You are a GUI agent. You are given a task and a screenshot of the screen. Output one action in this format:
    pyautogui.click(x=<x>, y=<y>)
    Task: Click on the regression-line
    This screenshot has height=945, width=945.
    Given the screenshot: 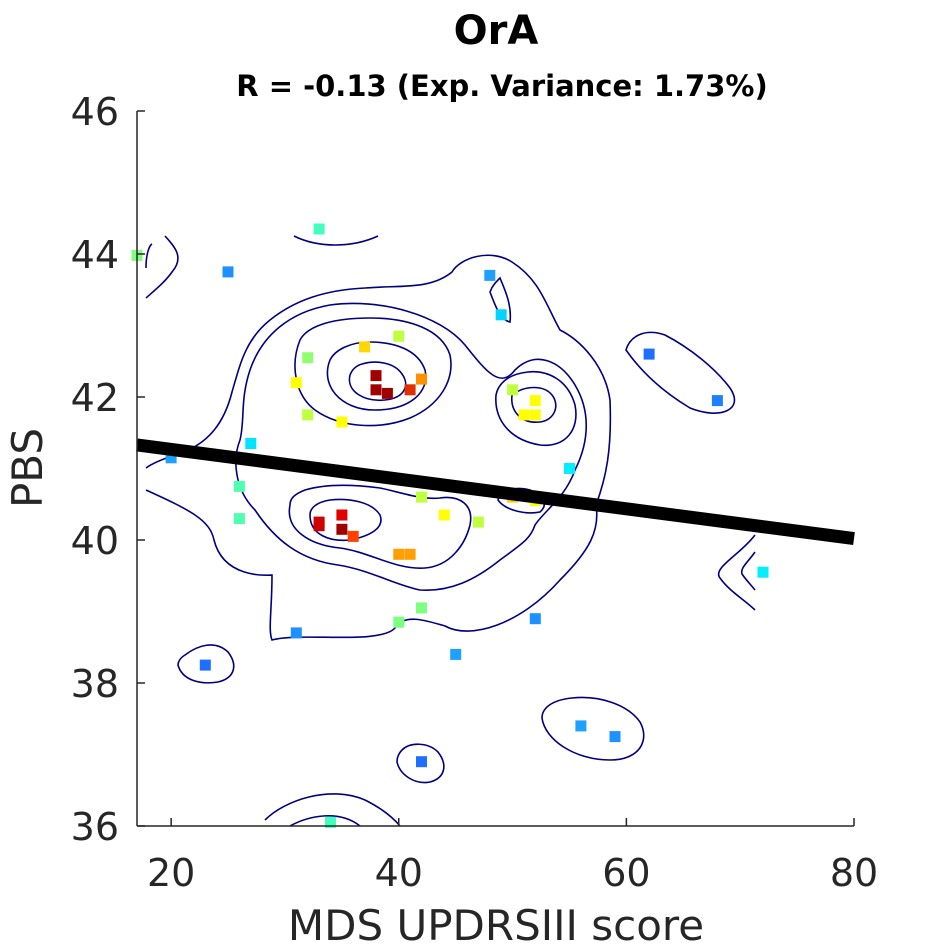 What is the action you would take?
    pyautogui.click(x=495, y=492)
    